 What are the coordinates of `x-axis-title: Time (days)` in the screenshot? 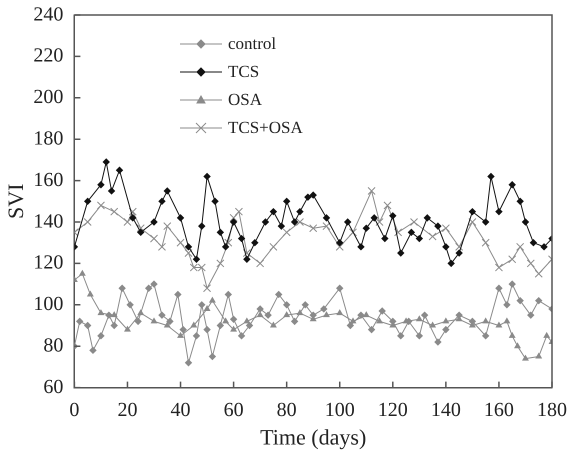 It's located at (313, 437).